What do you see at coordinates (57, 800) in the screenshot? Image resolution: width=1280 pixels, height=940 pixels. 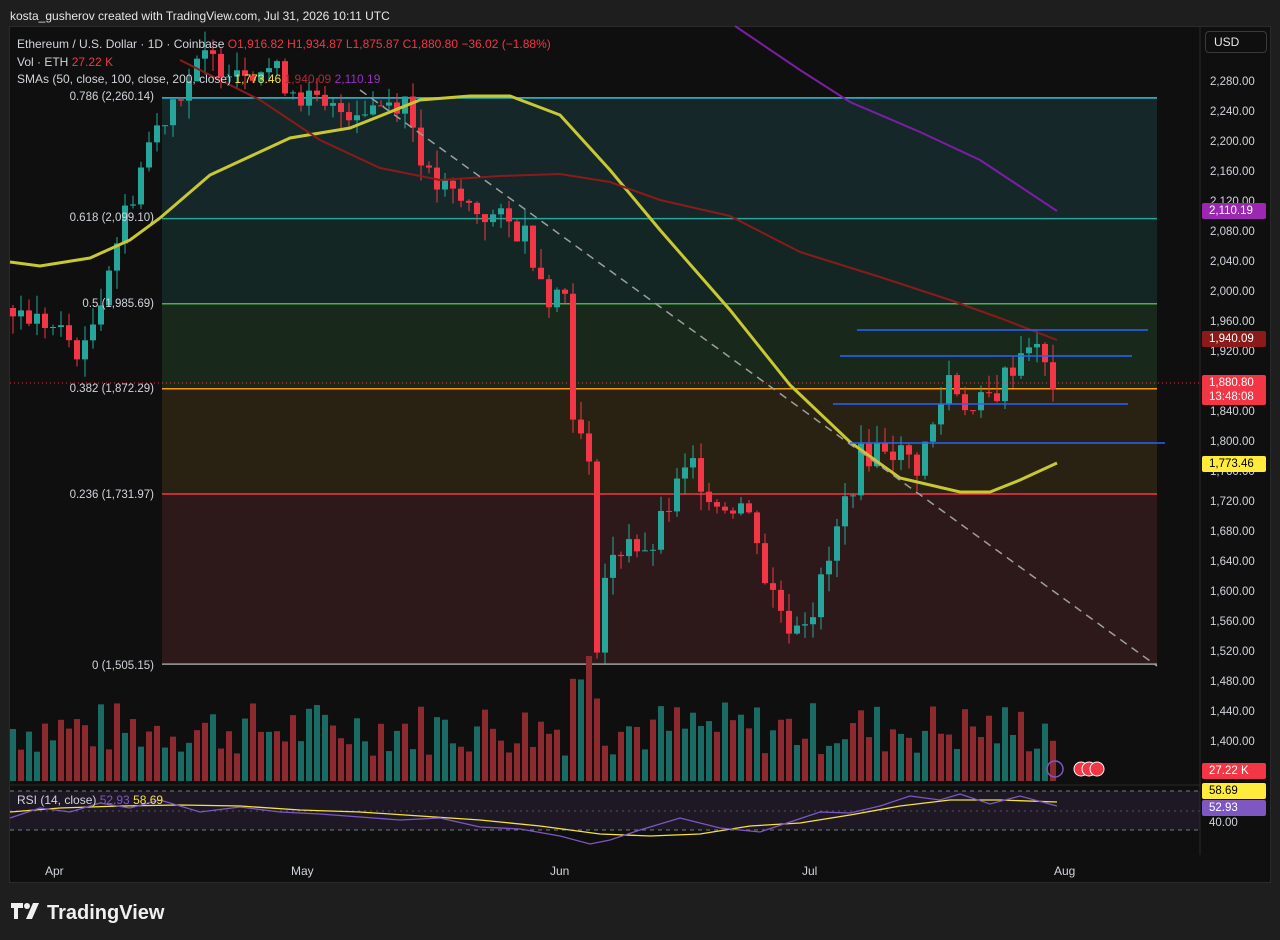 I see `rsi-label: RSI (14, close)` at bounding box center [57, 800].